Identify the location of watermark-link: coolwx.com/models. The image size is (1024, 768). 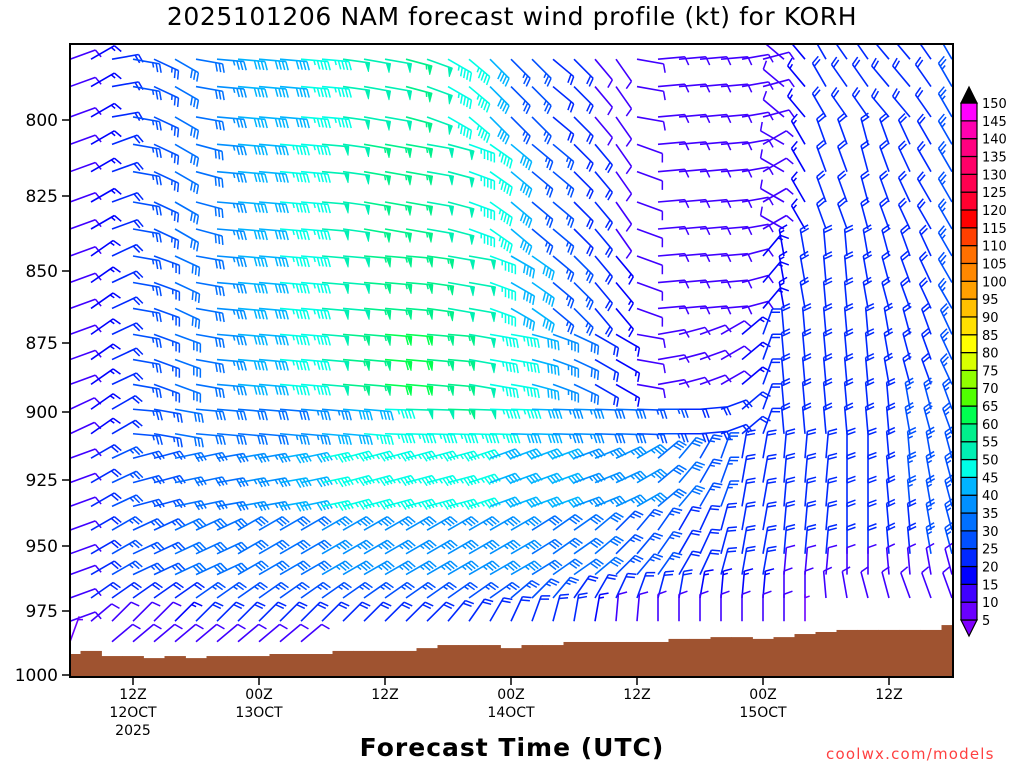
(910, 754).